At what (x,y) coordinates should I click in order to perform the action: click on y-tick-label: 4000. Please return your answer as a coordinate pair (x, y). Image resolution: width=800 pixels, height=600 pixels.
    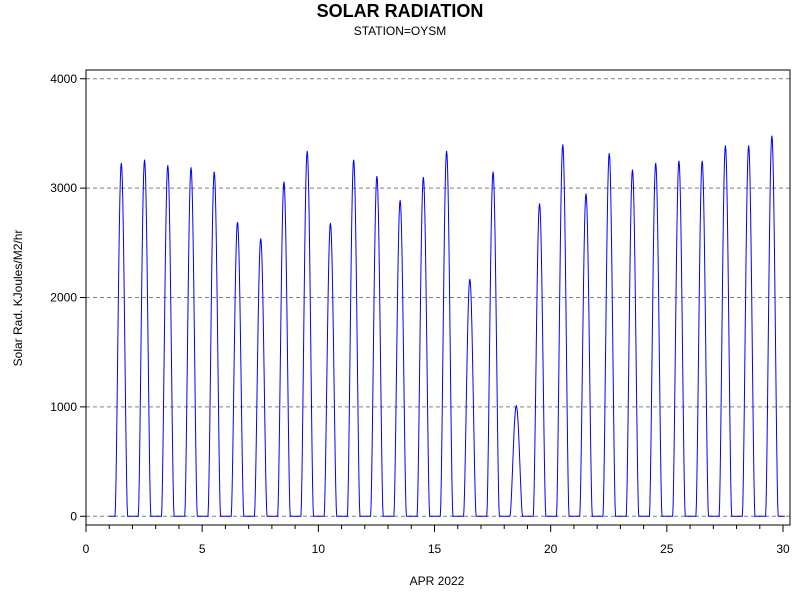
    Looking at the image, I should click on (63, 79).